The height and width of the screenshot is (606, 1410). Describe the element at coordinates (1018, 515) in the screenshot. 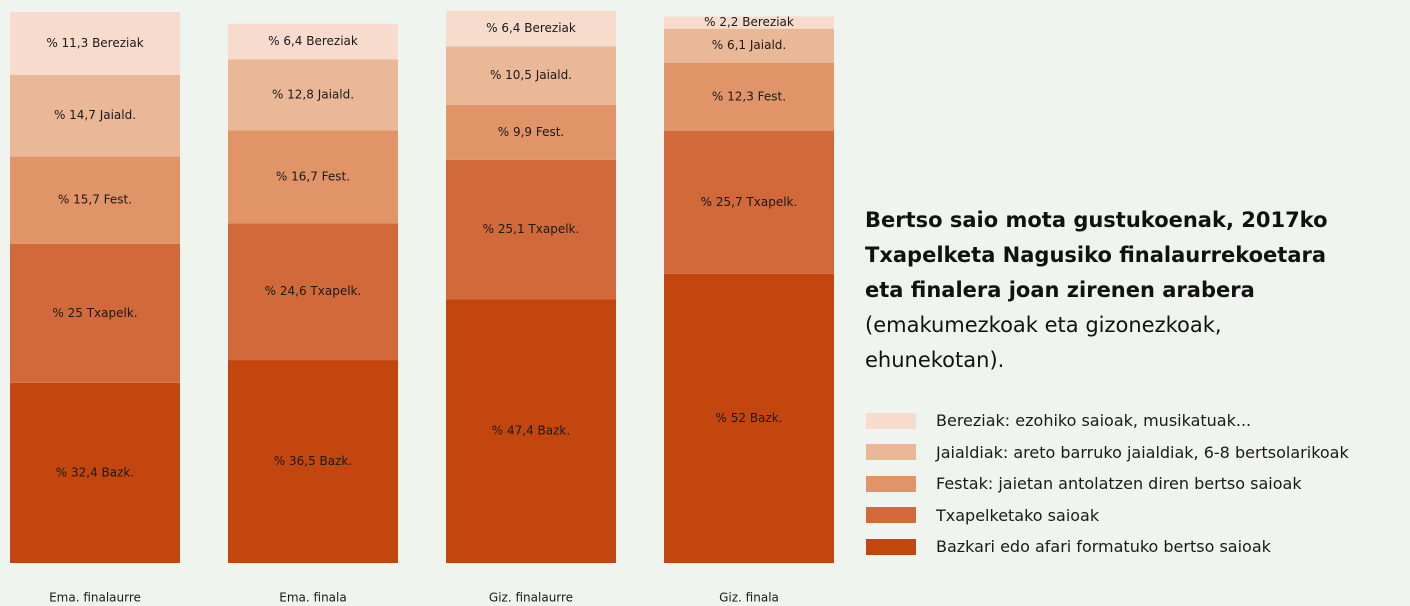

I see `legend-label: Txapelketako saioak` at that location.